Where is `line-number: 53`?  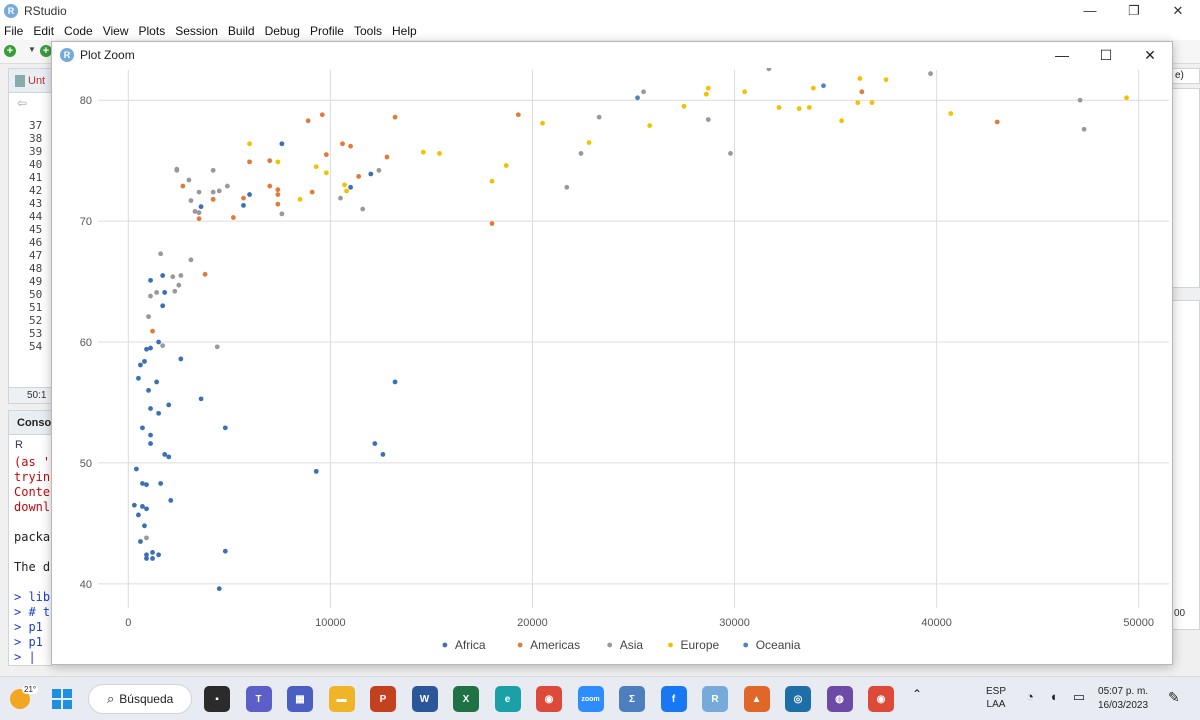
line-number: 53 is located at coordinates (36, 333).